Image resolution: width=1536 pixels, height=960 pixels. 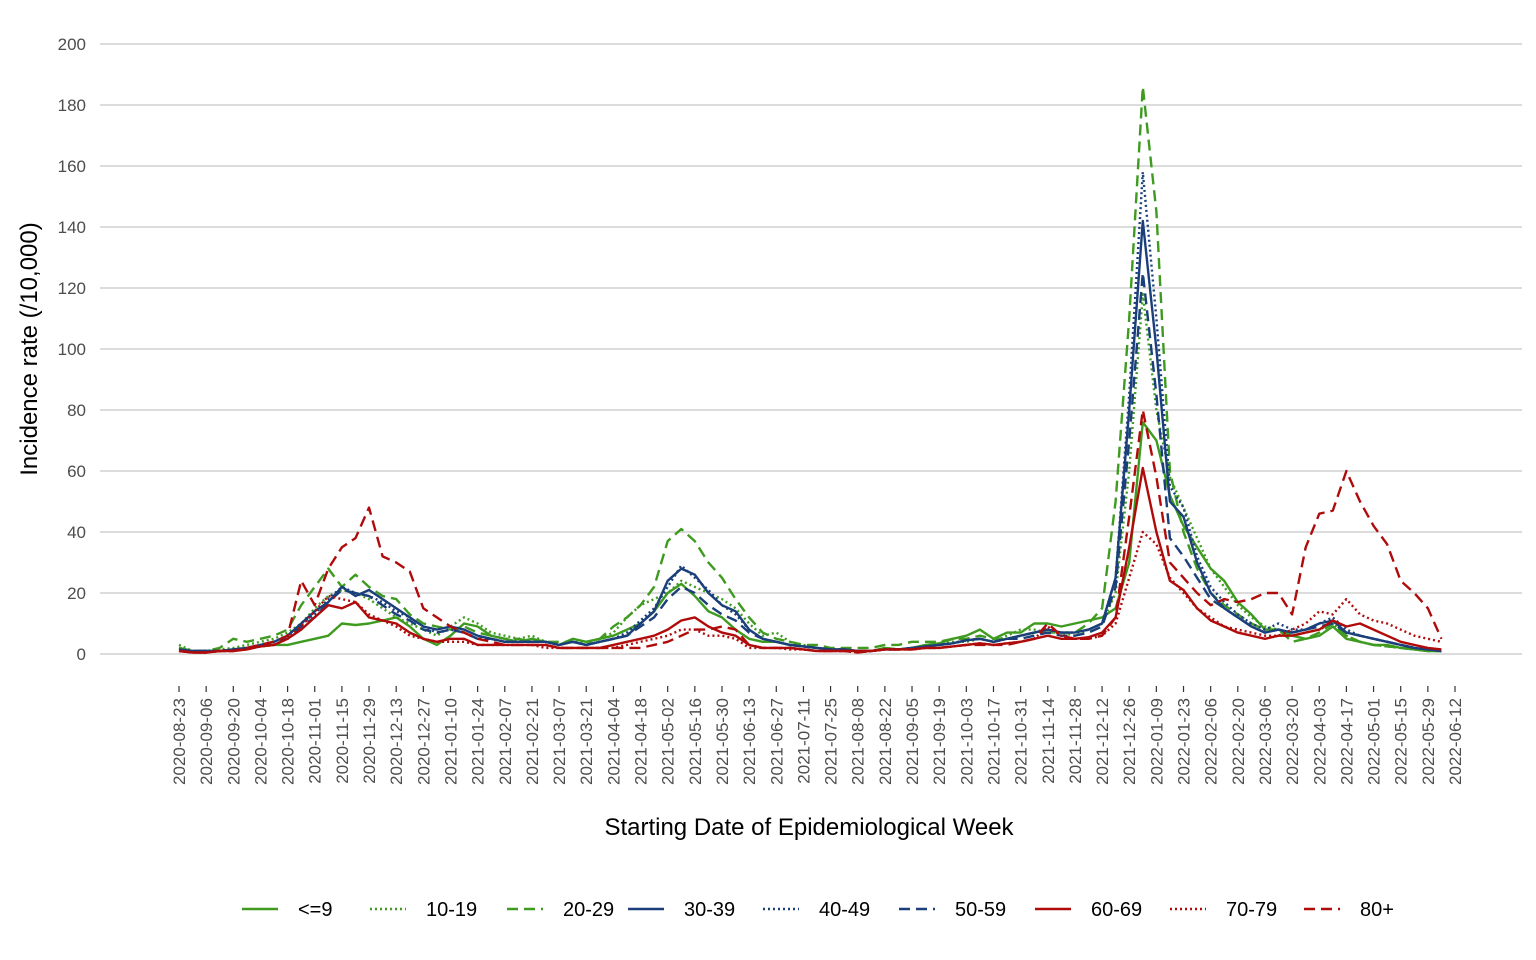 What do you see at coordinates (858, 741) in the screenshot?
I see `x-tick-label: 2021-08-08` at bounding box center [858, 741].